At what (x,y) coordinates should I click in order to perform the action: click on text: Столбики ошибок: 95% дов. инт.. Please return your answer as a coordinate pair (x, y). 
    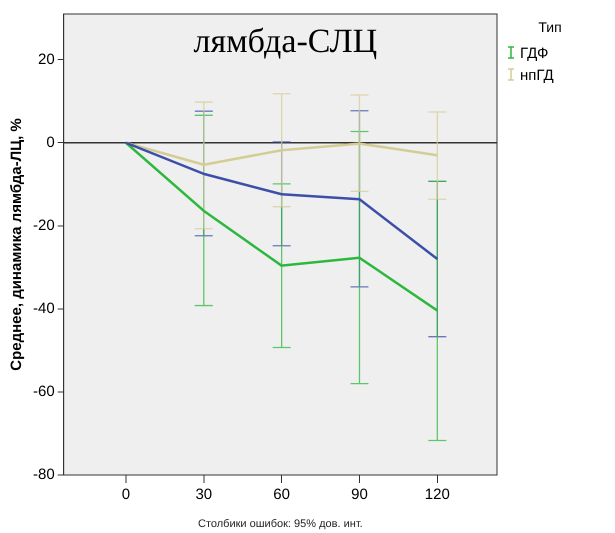
    Looking at the image, I should click on (280, 524).